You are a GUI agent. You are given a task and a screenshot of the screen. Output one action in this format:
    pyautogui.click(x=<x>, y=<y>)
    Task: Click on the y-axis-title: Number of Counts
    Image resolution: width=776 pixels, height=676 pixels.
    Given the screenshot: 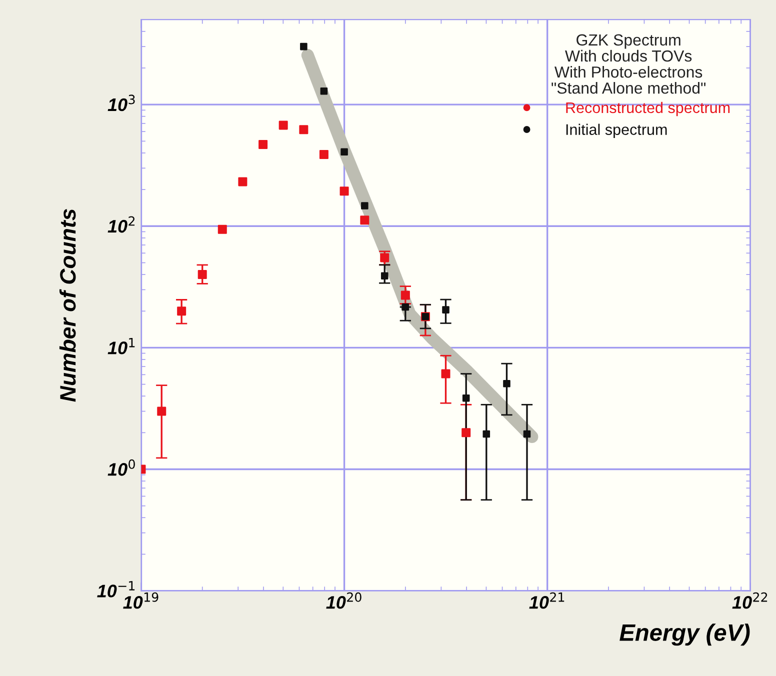 What is the action you would take?
    pyautogui.click(x=67, y=305)
    